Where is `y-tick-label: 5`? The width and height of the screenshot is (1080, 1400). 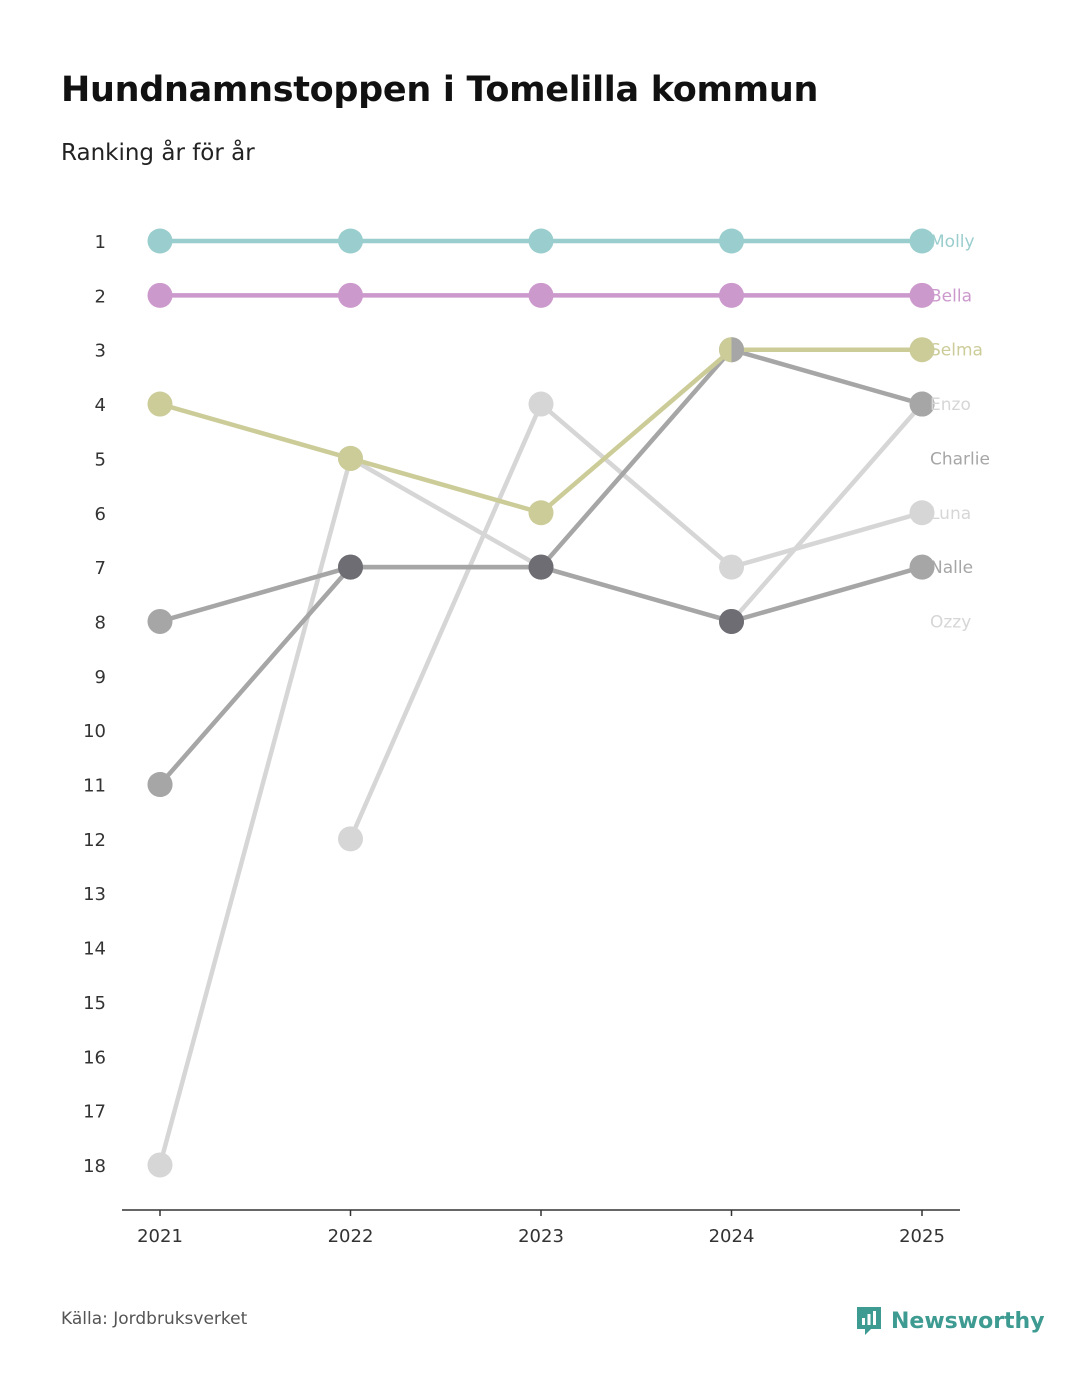
y-tick-label: 5 is located at coordinates (100, 459).